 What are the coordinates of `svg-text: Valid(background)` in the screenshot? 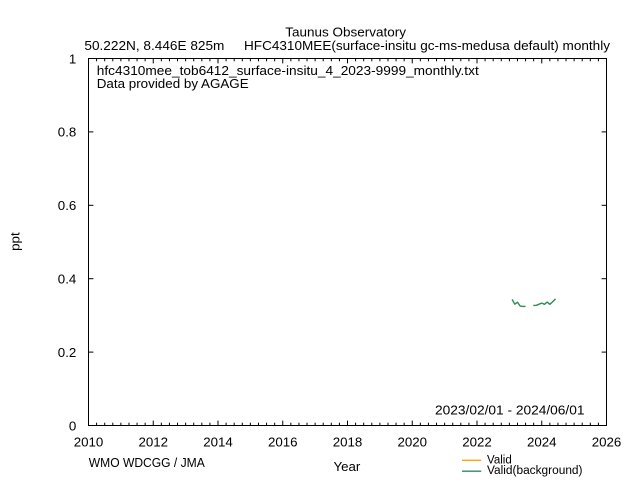 It's located at (535, 471).